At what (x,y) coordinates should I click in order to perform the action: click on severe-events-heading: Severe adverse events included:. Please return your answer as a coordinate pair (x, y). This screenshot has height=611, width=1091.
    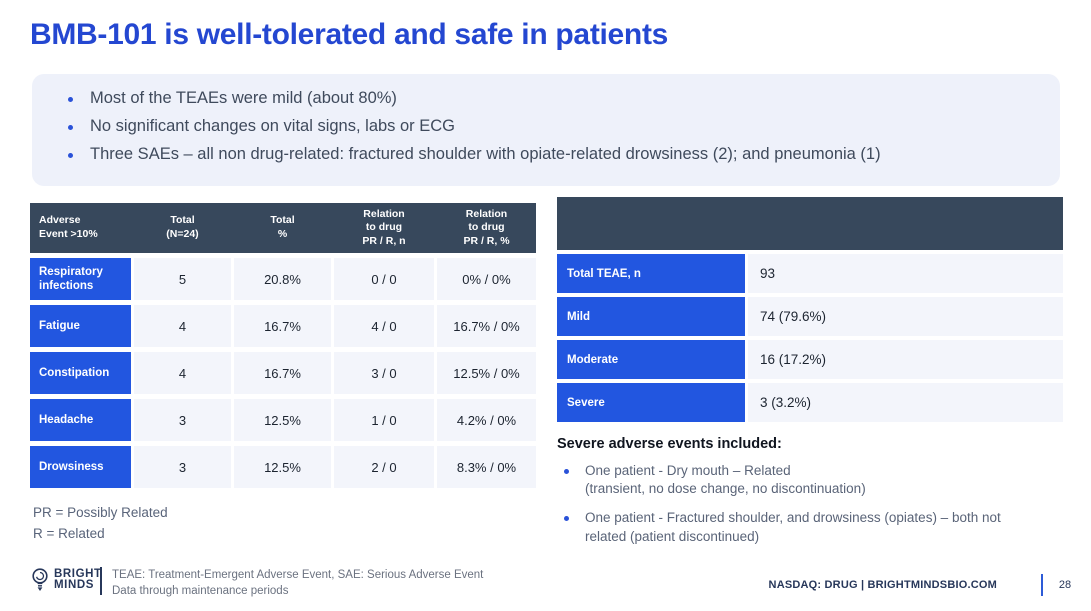
    Looking at the image, I should click on (669, 444).